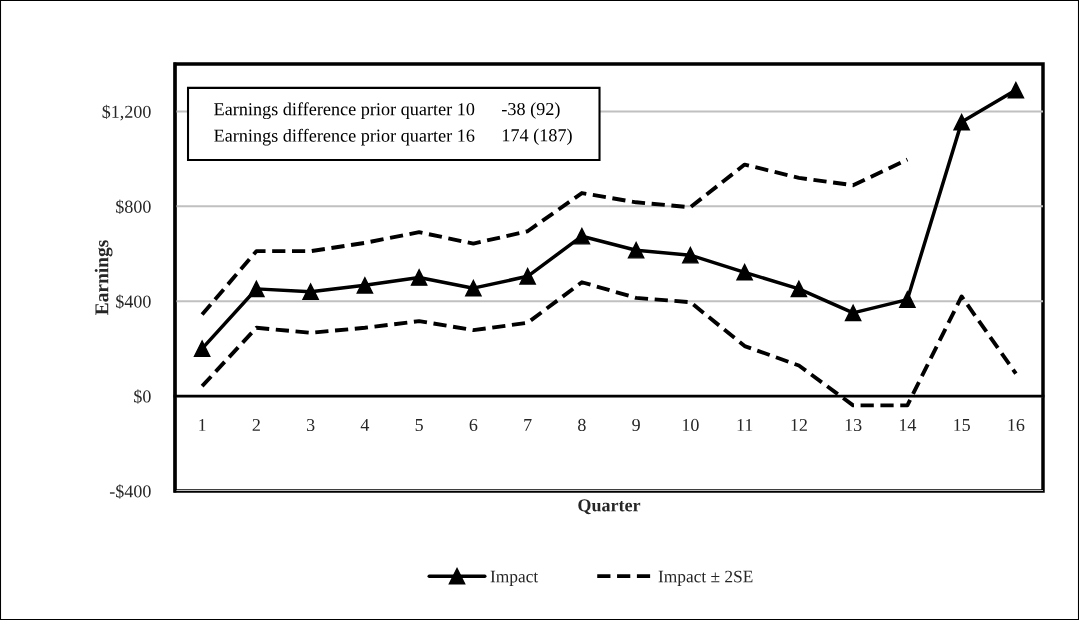 This screenshot has width=1079, height=620. What do you see at coordinates (636, 425) in the screenshot?
I see `x-tick-label: 9` at bounding box center [636, 425].